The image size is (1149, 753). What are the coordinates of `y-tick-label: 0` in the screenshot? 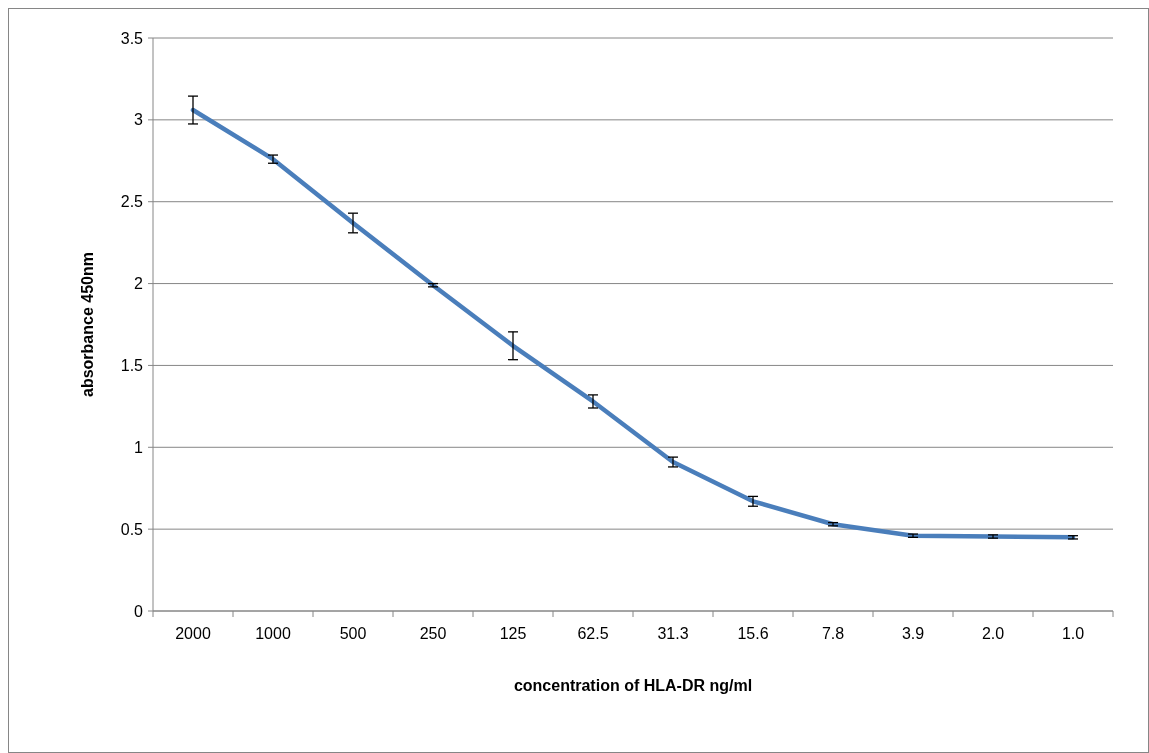 It's located at (139, 611).